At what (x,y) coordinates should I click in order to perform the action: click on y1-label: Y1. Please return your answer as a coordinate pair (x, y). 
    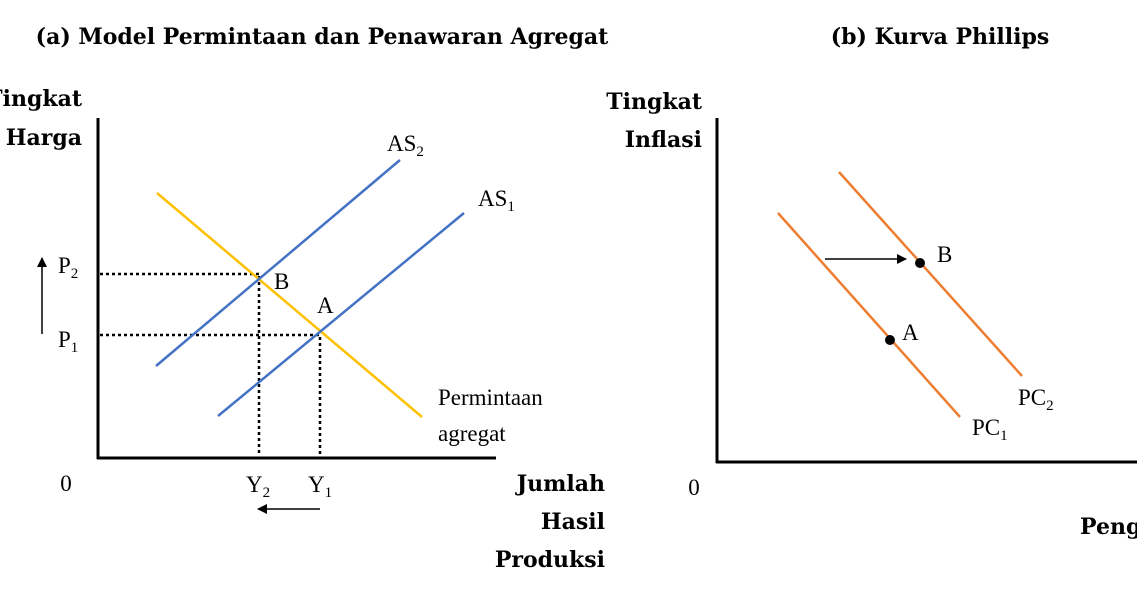
    Looking at the image, I should click on (320, 486).